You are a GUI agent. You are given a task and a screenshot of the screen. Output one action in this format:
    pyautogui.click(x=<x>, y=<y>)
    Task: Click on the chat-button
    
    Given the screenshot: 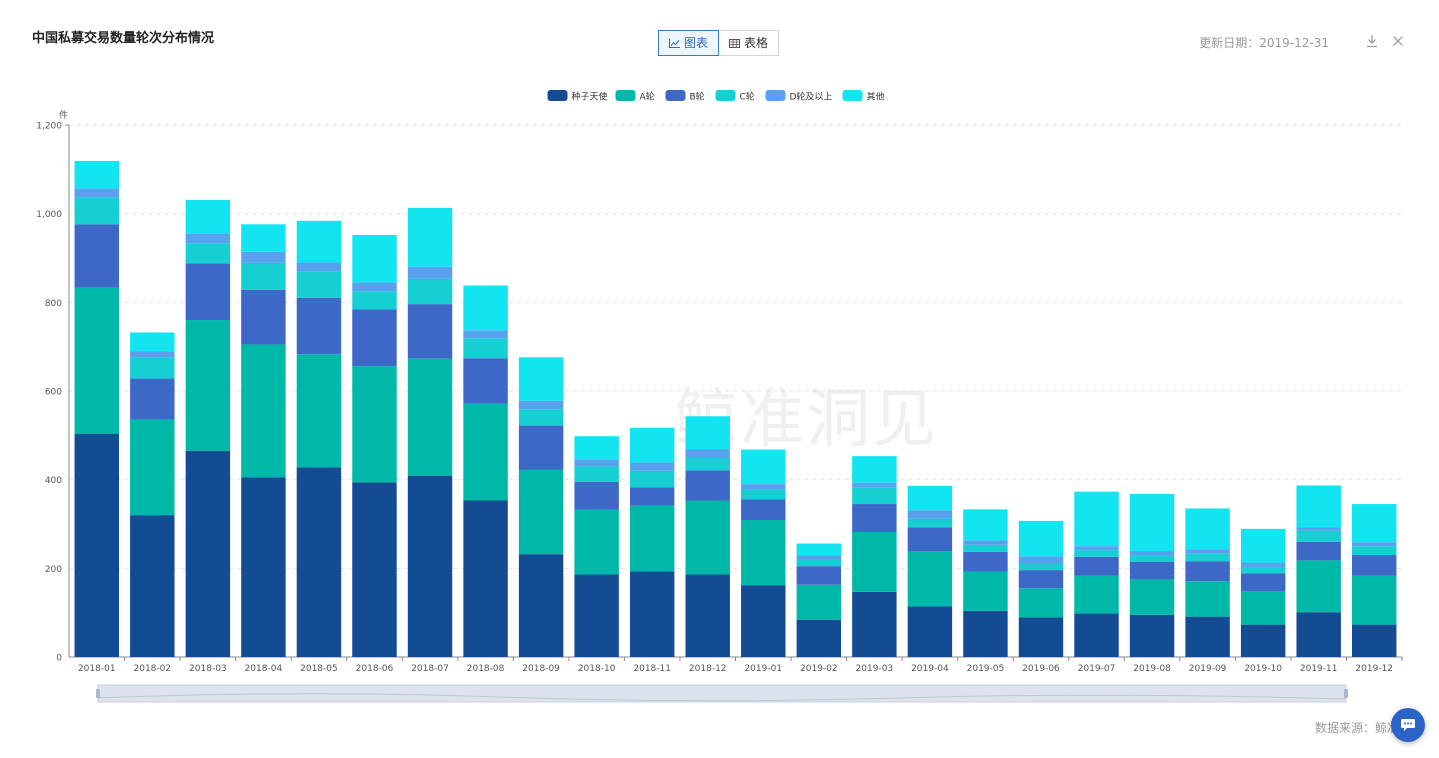 What is the action you would take?
    pyautogui.click(x=1408, y=725)
    